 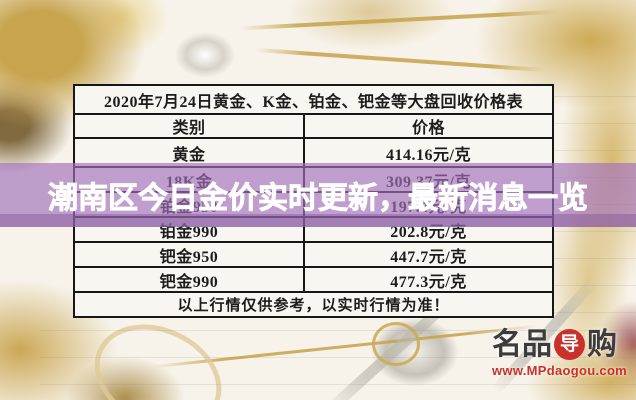 What do you see at coordinates (428, 282) in the screenshot?
I see `price-cell: 477.3元/克` at bounding box center [428, 282].